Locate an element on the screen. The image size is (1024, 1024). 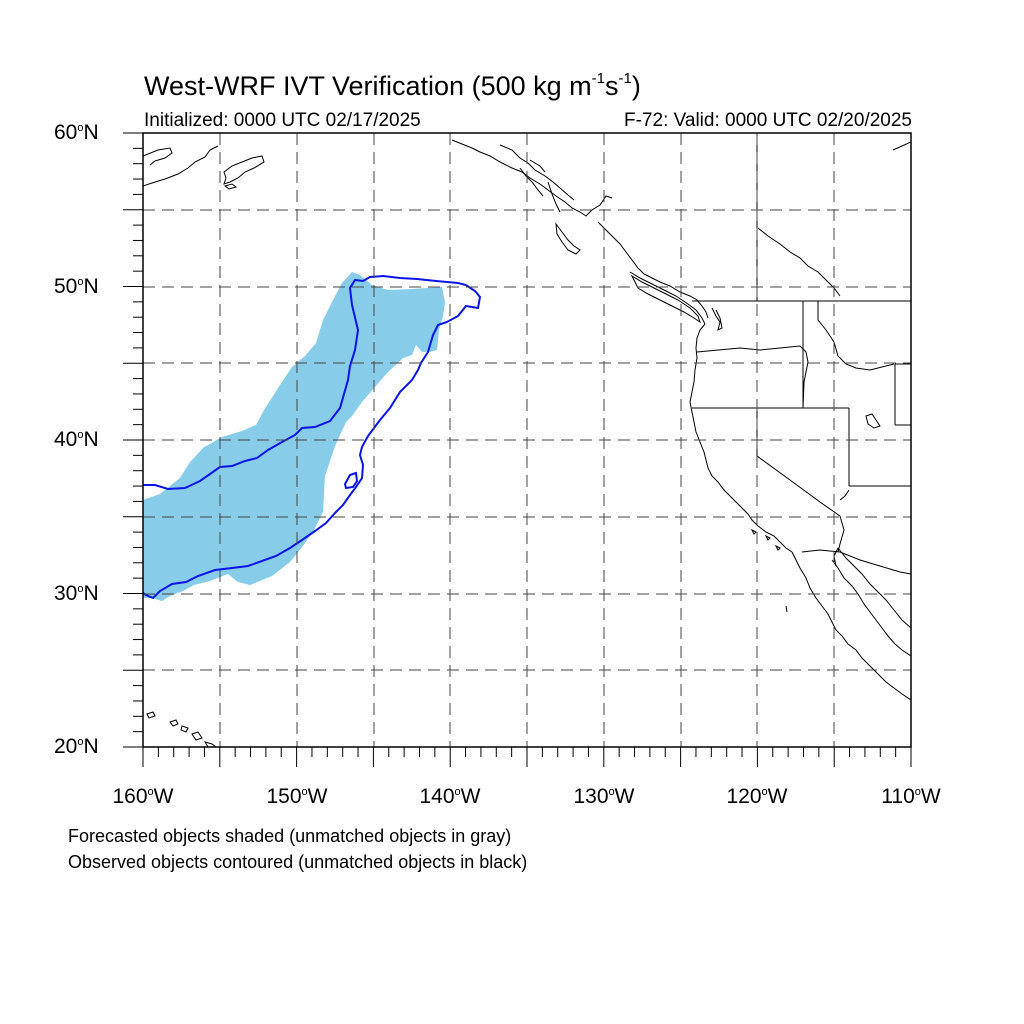
state-boundaries is located at coordinates (801, 354).